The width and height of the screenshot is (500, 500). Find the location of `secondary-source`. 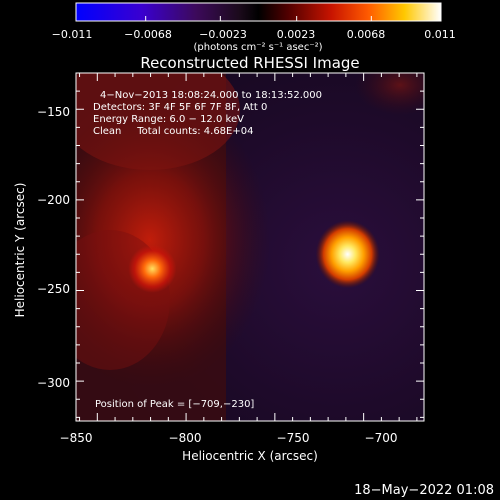

secondary-source is located at coordinates (152, 268).